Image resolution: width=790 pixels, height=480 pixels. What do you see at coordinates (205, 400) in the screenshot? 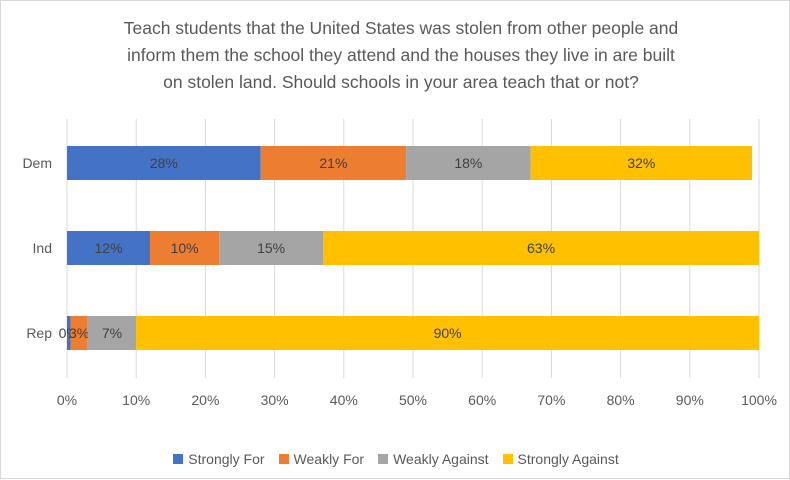
I see `x-tick-label: 20%` at bounding box center [205, 400].